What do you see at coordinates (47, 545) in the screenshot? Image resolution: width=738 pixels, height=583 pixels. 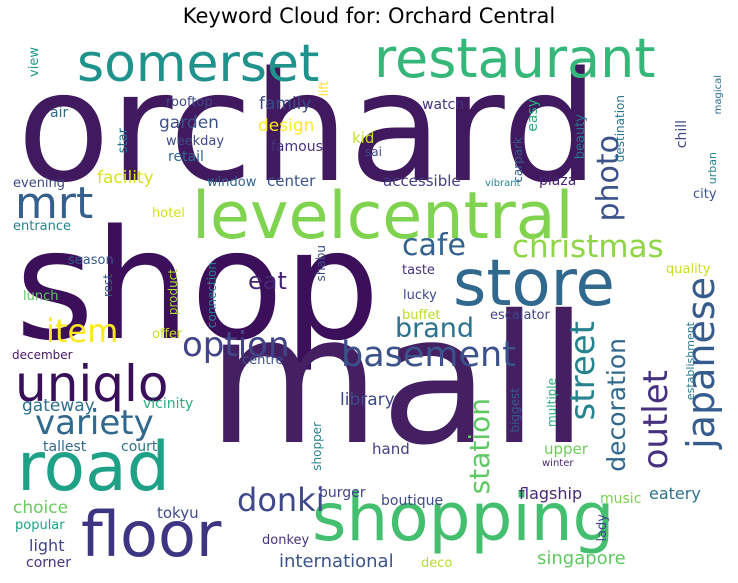 I see `word-light: light` at bounding box center [47, 545].